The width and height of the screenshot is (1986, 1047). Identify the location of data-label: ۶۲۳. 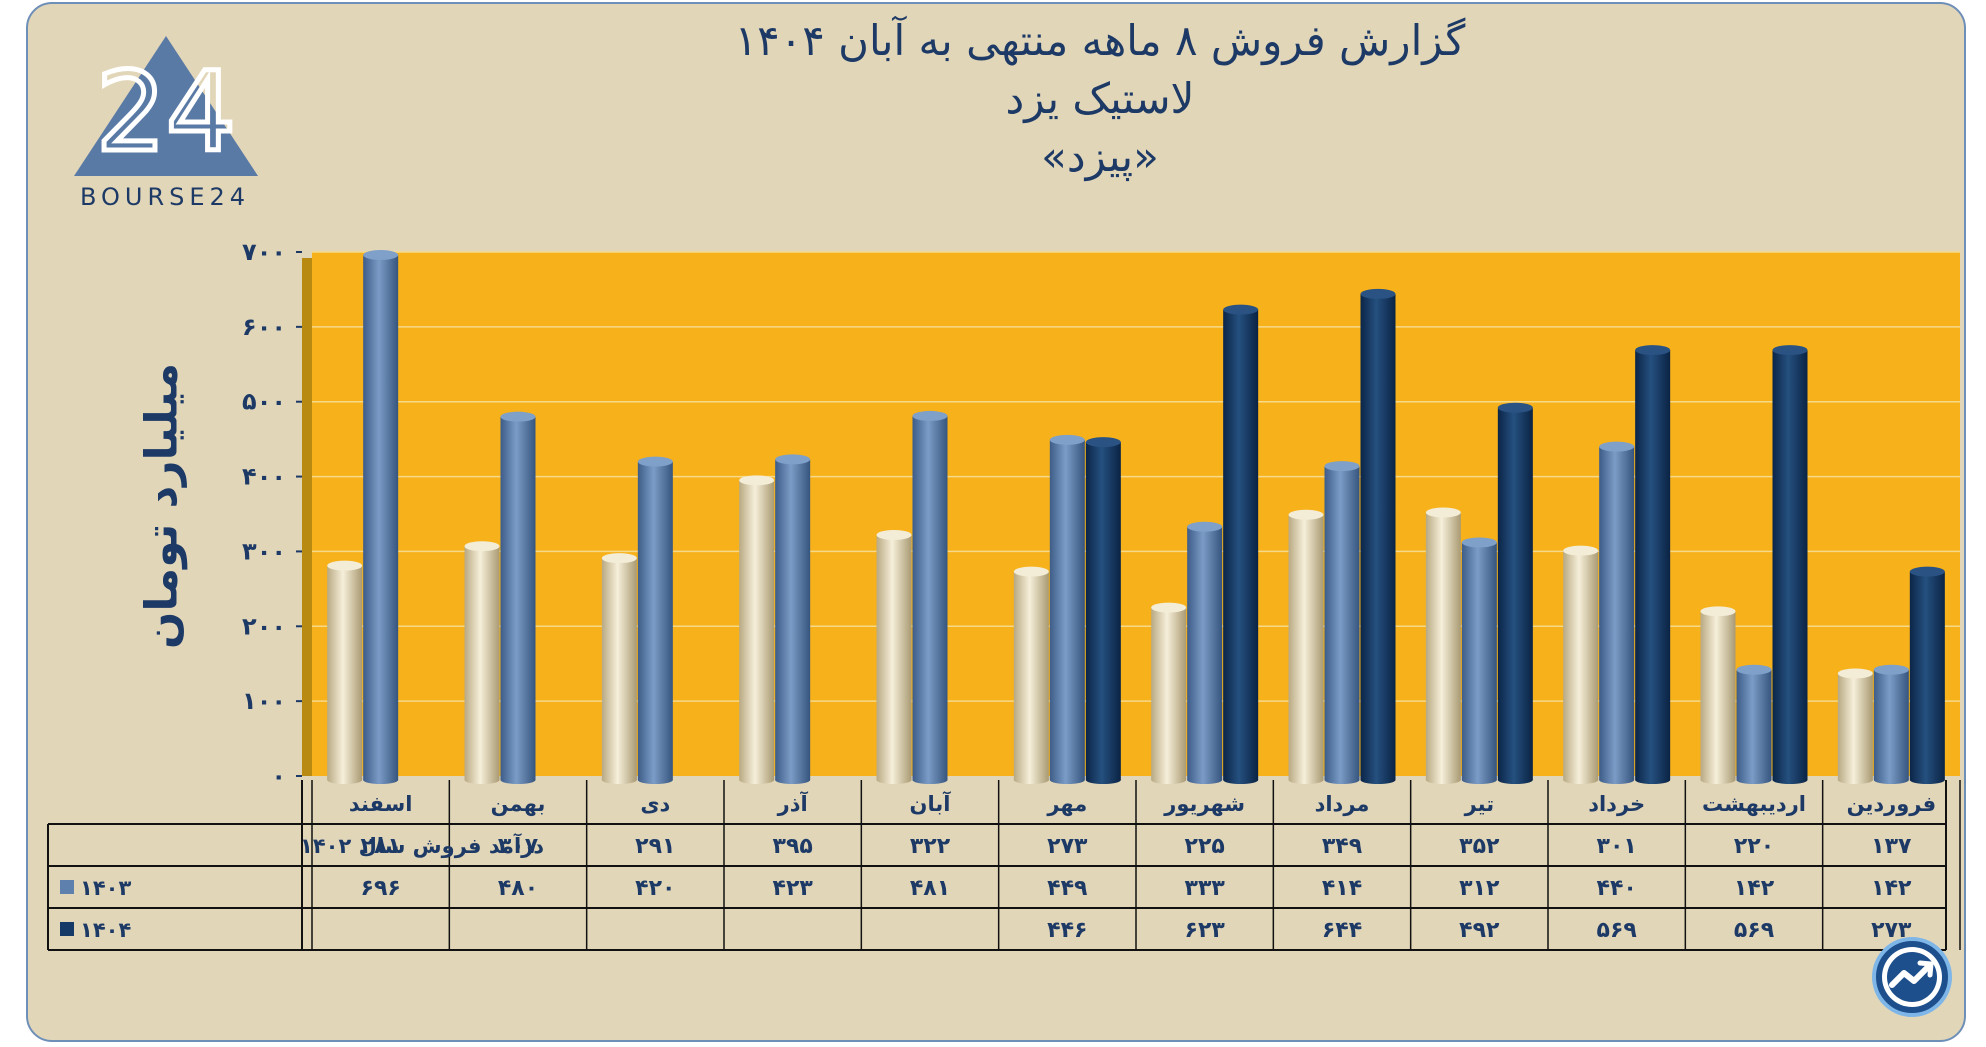
(1205, 930).